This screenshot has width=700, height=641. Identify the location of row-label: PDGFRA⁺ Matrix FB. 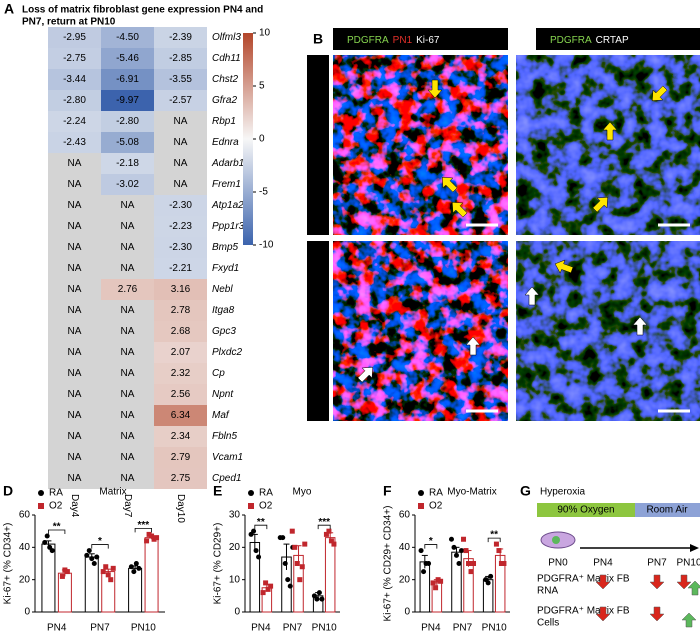
(583, 579).